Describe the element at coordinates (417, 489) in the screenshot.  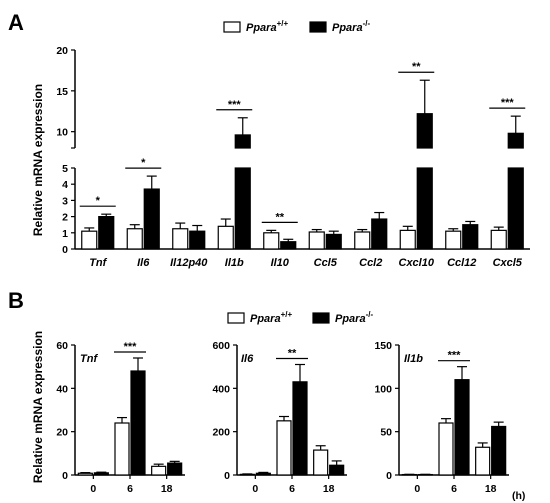
I see `xtick-label-B3-0: 0` at that location.